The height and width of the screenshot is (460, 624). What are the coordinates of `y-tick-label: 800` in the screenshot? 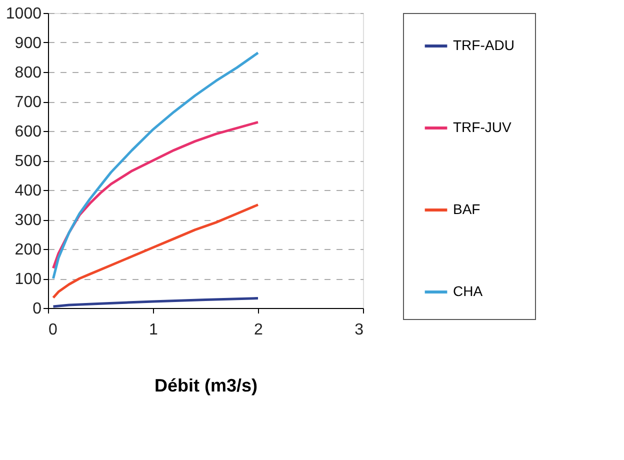 It's located at (28, 73).